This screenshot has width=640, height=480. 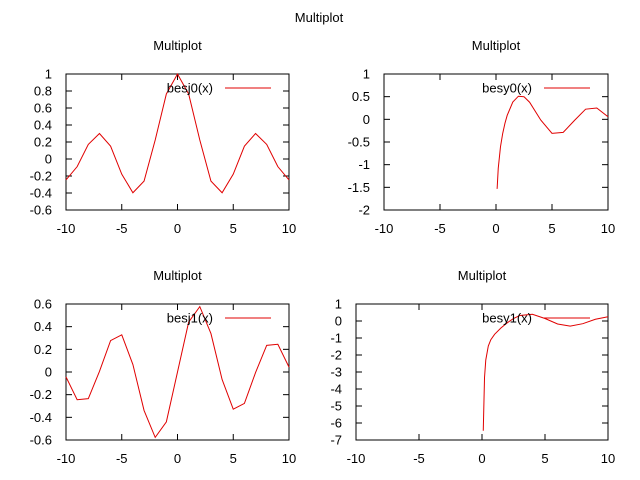 I want to click on legend-label: besj0(x), so click(x=190, y=88).